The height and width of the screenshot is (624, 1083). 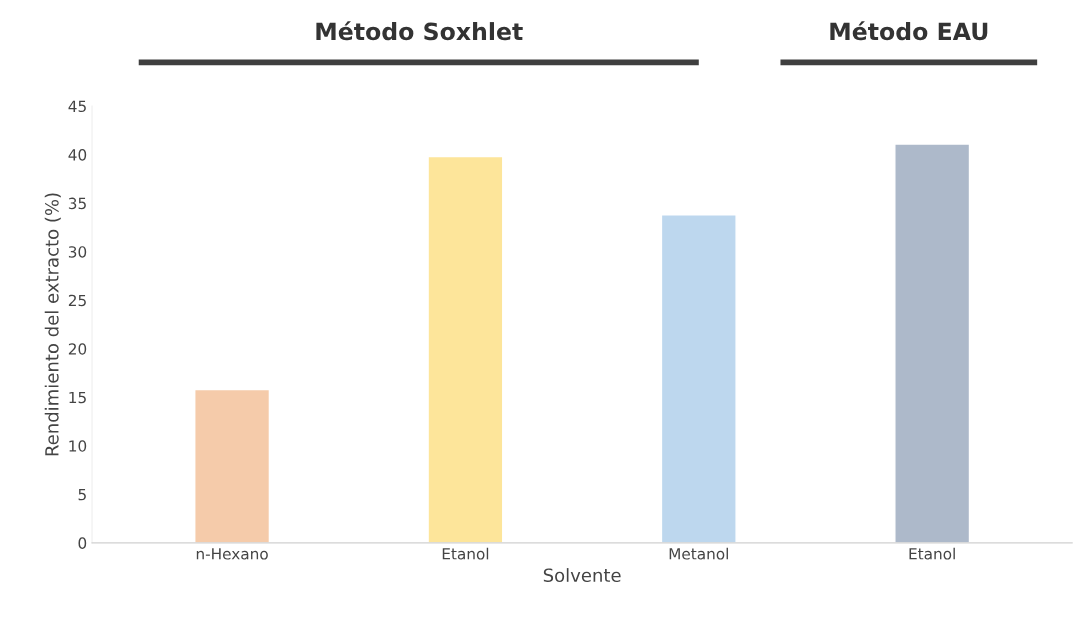 I want to click on y-tick-label: 5, so click(x=82, y=495).